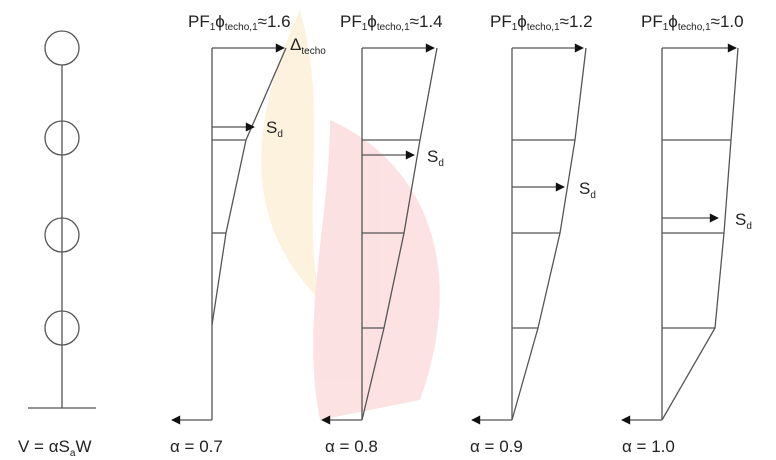 This screenshot has width=776, height=460. I want to click on text-part: ≈1.2, so click(576, 21).